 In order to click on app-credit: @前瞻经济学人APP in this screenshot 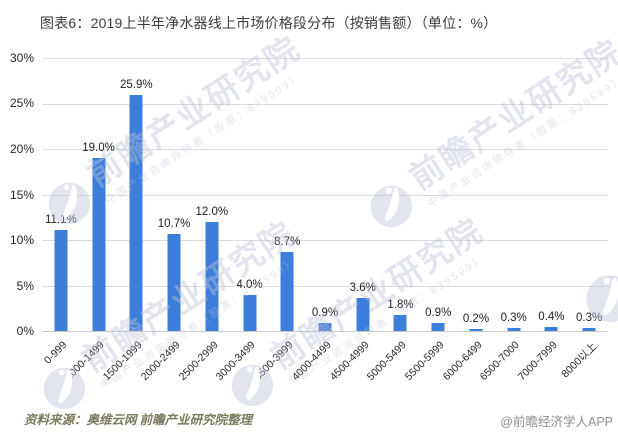, I will do `click(556, 422)`.